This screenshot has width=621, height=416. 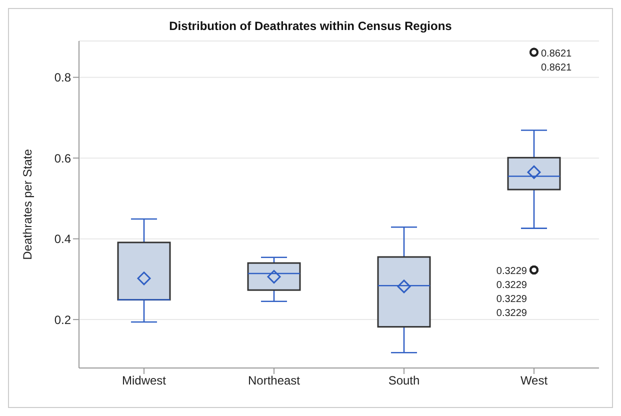 I want to click on chart-title: Distribution of Deathrates within Census Regions, so click(x=310, y=26).